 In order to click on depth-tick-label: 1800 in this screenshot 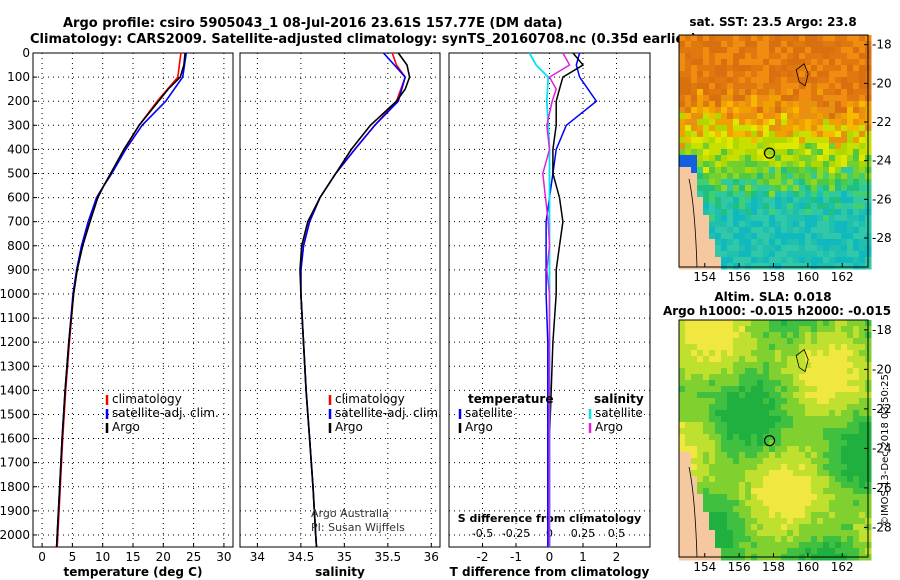, I will do `click(15, 487)`.